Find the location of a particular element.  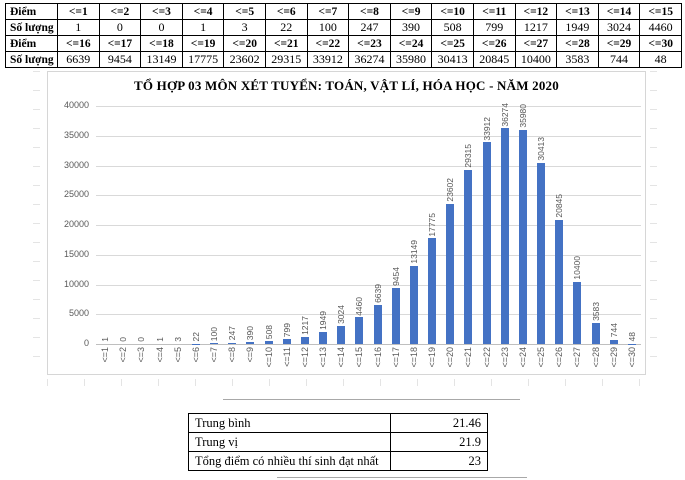

worksheet-gridline-stubs-right is located at coordinates (653, 223).